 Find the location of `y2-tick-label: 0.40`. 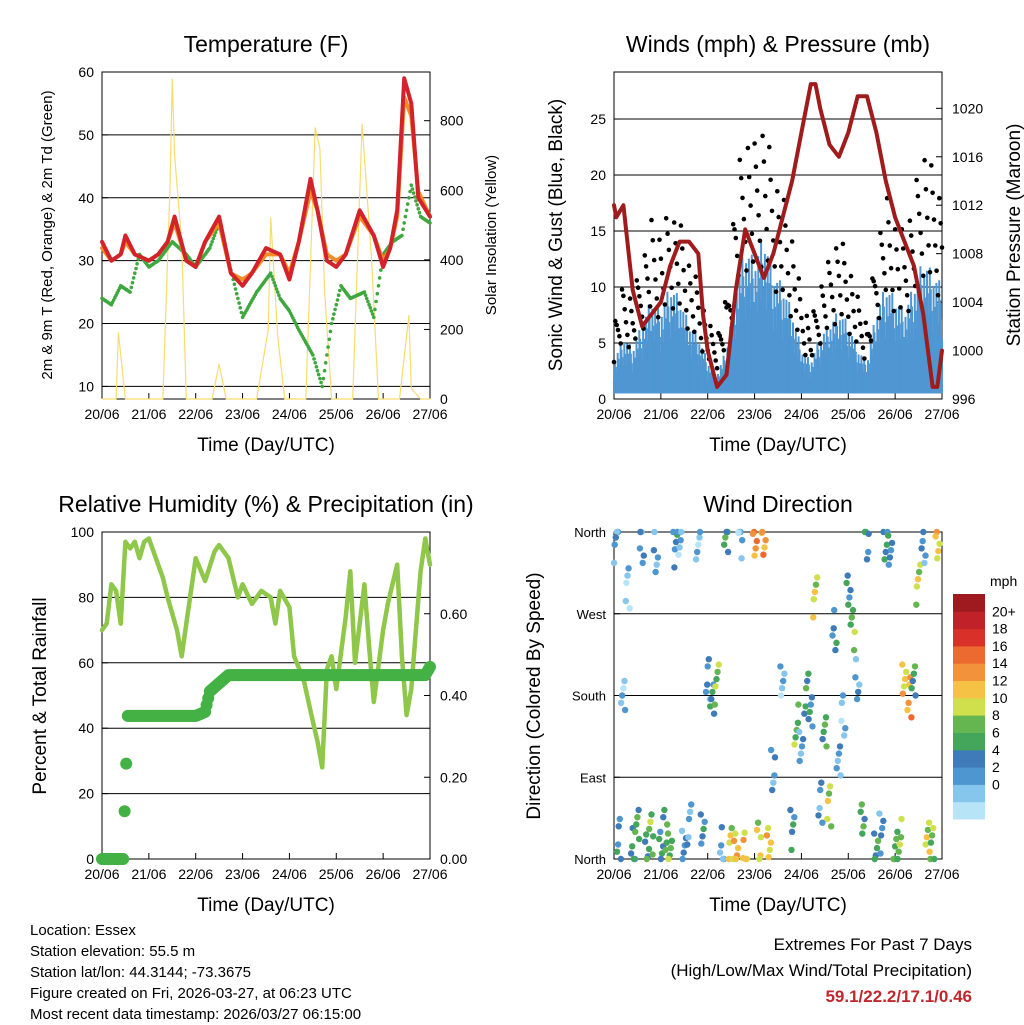

y2-tick-label: 0.40 is located at coordinates (453, 696).